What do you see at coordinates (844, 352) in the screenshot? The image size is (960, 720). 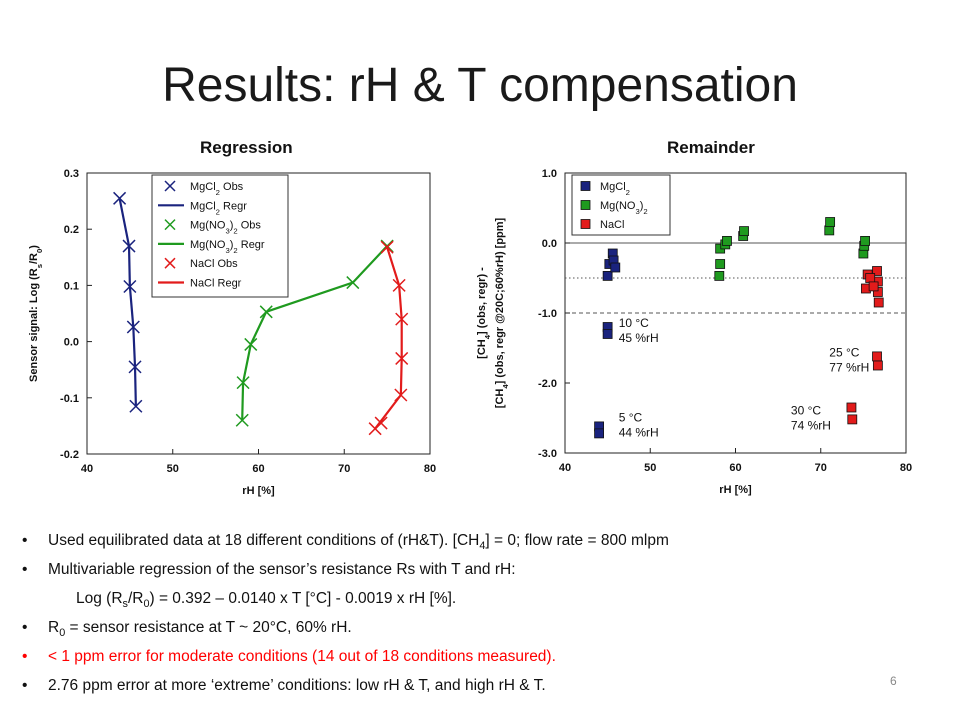 I see `annotation-text: 25 °C` at bounding box center [844, 352].